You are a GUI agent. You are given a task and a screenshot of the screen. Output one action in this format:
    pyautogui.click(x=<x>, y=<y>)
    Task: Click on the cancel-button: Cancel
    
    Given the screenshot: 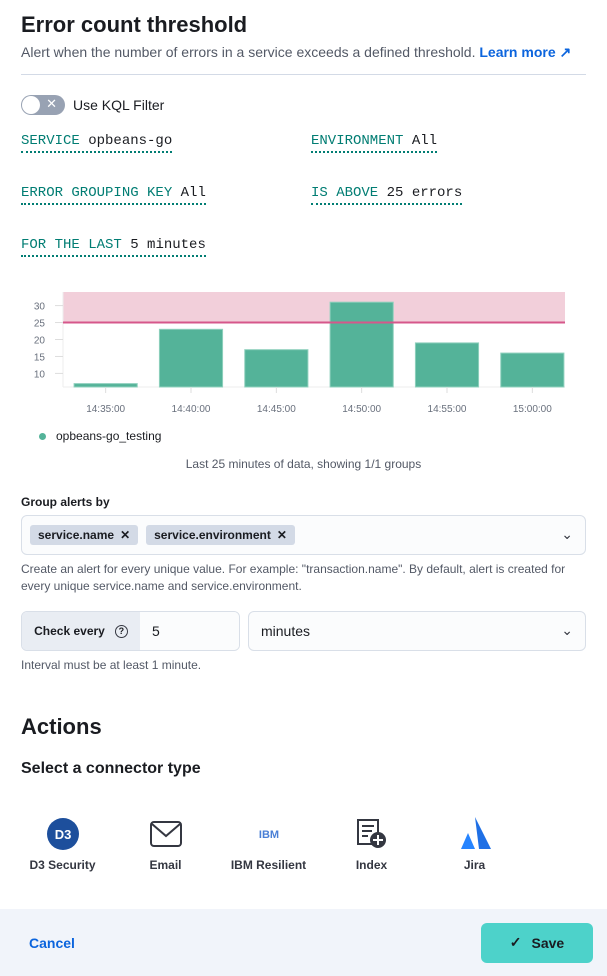 What is the action you would take?
    pyautogui.click(x=52, y=942)
    